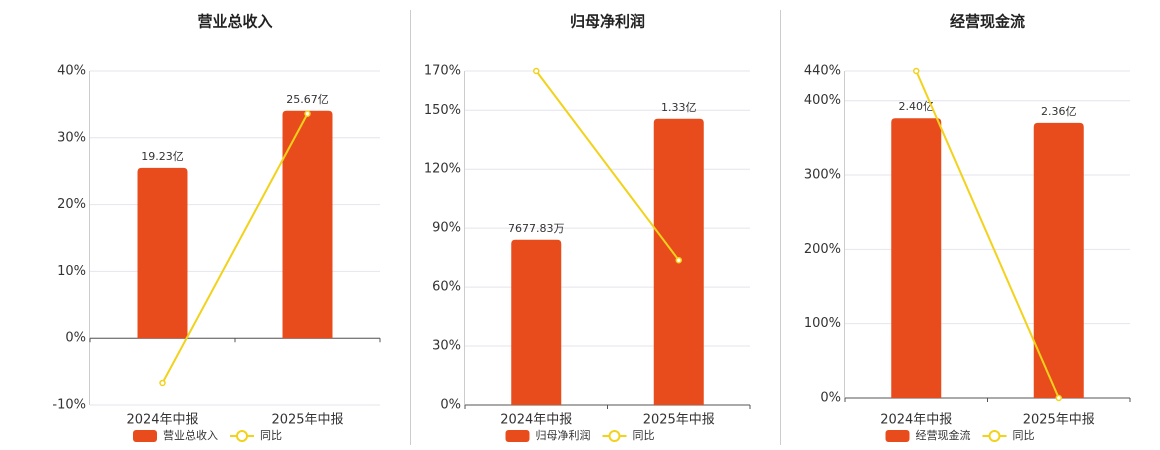  Describe the element at coordinates (563, 435) in the screenshot. I see `legend-label: 归母净利润` at that location.